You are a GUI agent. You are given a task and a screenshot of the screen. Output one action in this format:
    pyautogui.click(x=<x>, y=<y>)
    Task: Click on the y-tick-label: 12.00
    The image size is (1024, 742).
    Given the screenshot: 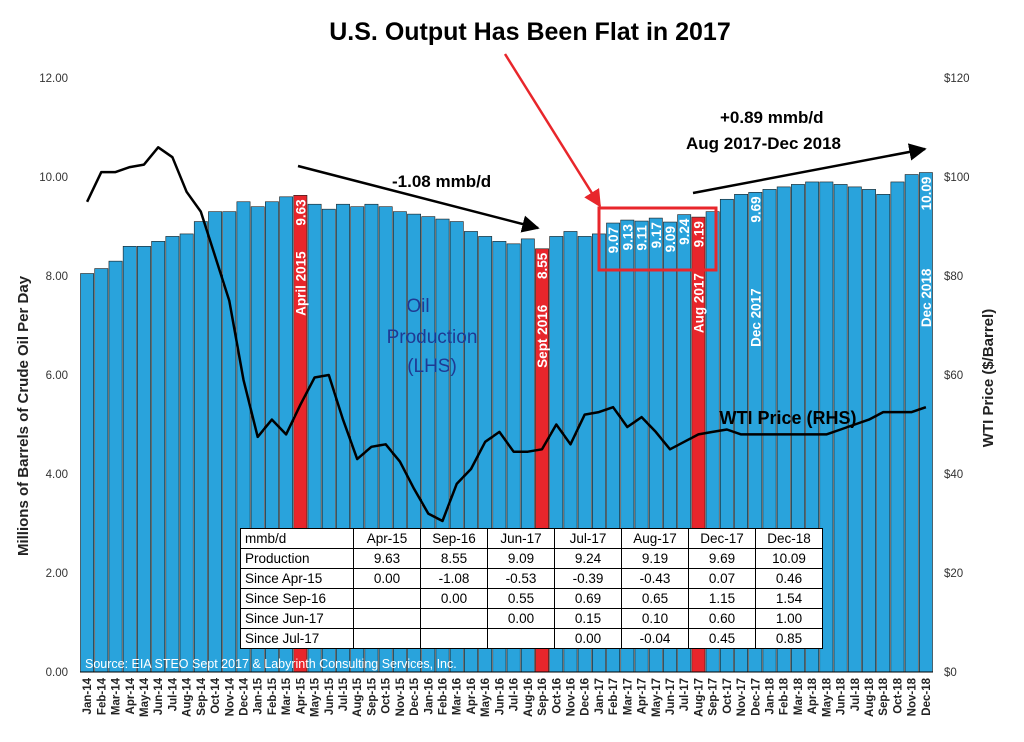 What is the action you would take?
    pyautogui.click(x=53, y=79)
    